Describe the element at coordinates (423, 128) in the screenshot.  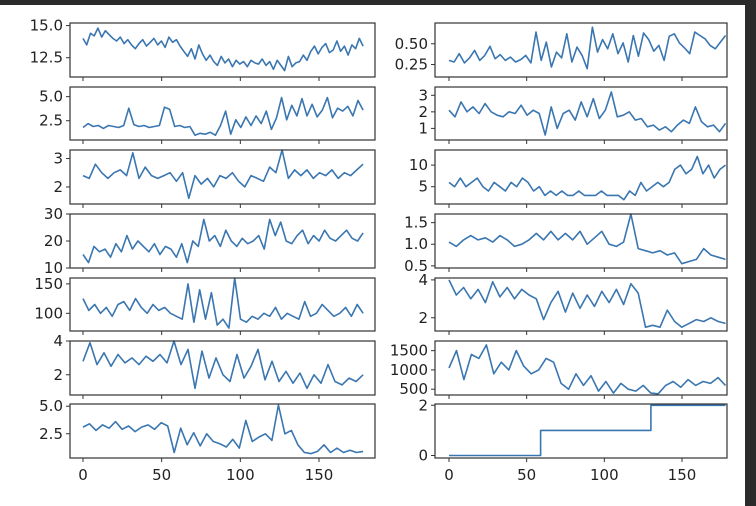
I see `y-tick-label: 1` at that location.